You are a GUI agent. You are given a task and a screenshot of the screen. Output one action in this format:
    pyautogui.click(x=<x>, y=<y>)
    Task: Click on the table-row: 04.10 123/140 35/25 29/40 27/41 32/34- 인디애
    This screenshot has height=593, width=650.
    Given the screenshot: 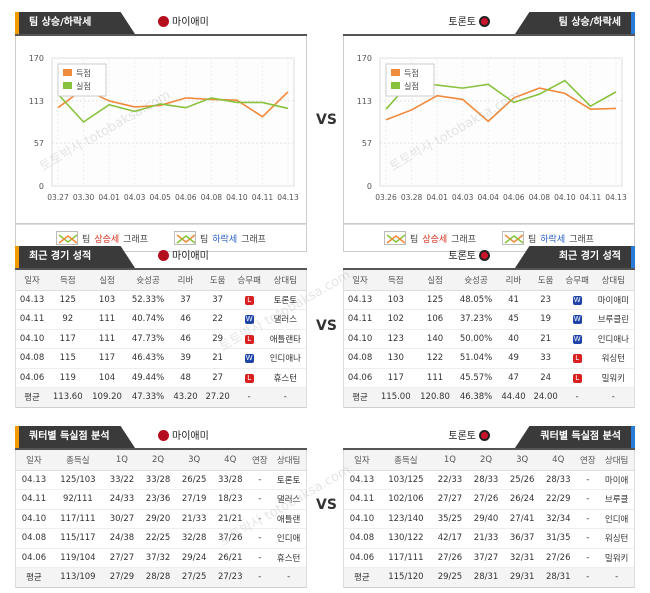 What is the action you would take?
    pyautogui.click(x=489, y=519)
    